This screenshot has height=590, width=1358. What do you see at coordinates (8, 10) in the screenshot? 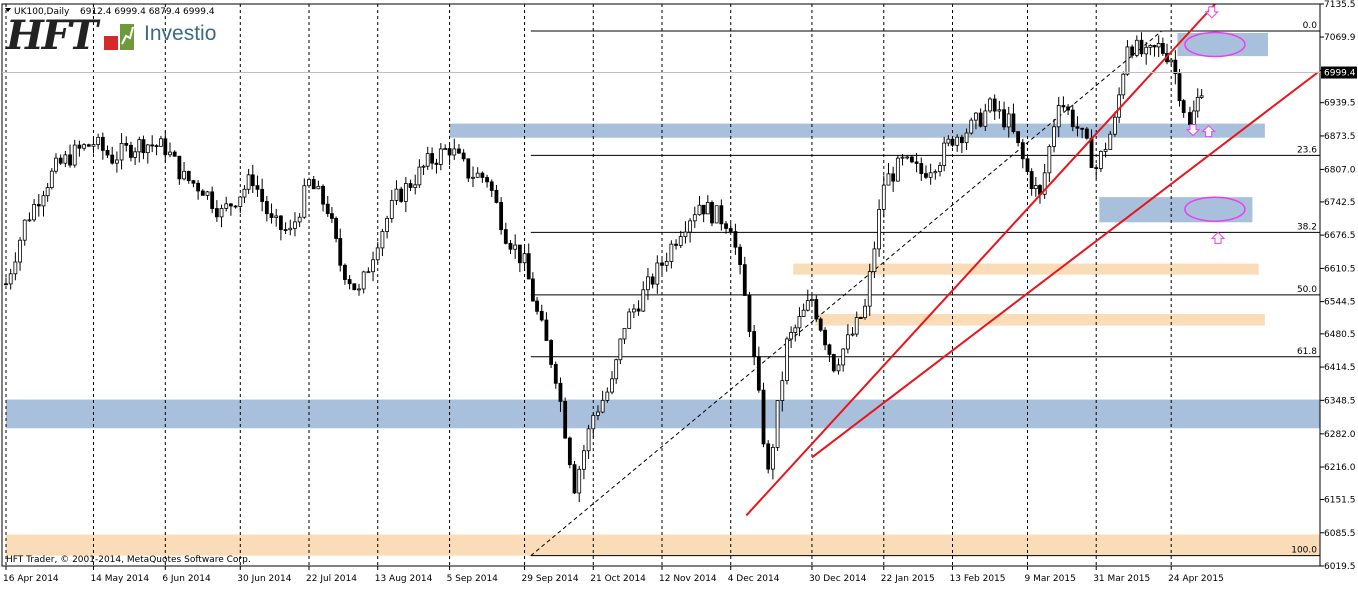
I see `header-dropdown-icon` at bounding box center [8, 10].